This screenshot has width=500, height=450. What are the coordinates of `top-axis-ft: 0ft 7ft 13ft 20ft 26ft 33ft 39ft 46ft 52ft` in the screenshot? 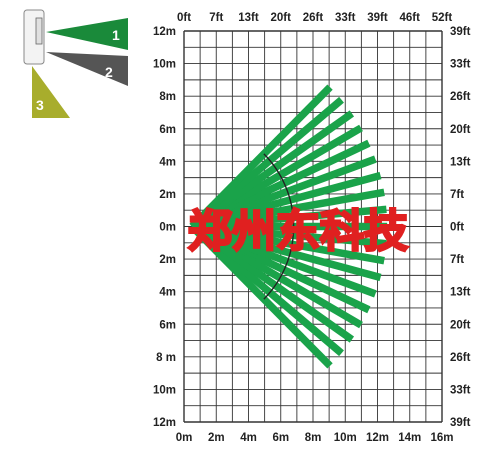 It's located at (314, 18).